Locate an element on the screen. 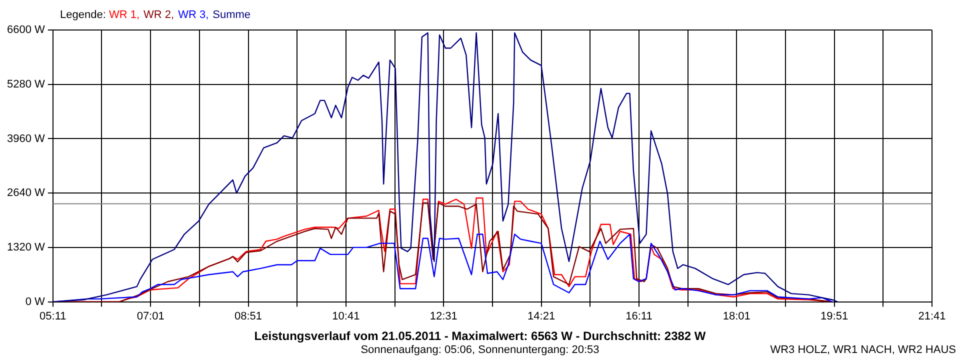  text: WR 1, is located at coordinates (124, 15).